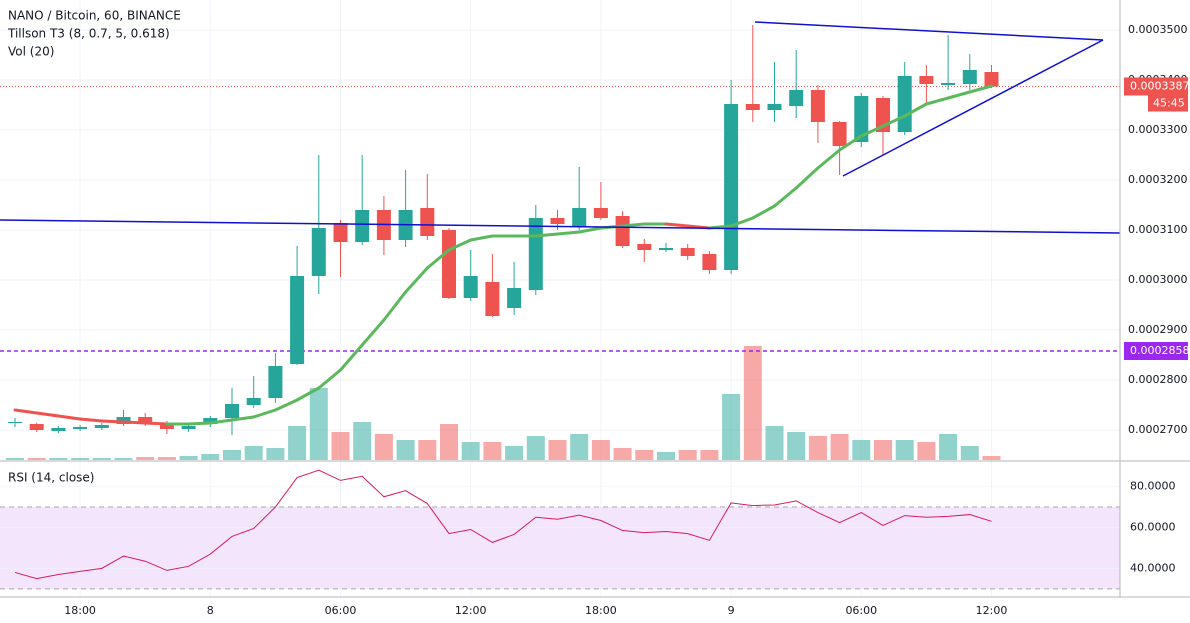 The width and height of the screenshot is (1190, 623). I want to click on chart-title: NANO / Bitcoin, 60, BINANCE, so click(94, 16).